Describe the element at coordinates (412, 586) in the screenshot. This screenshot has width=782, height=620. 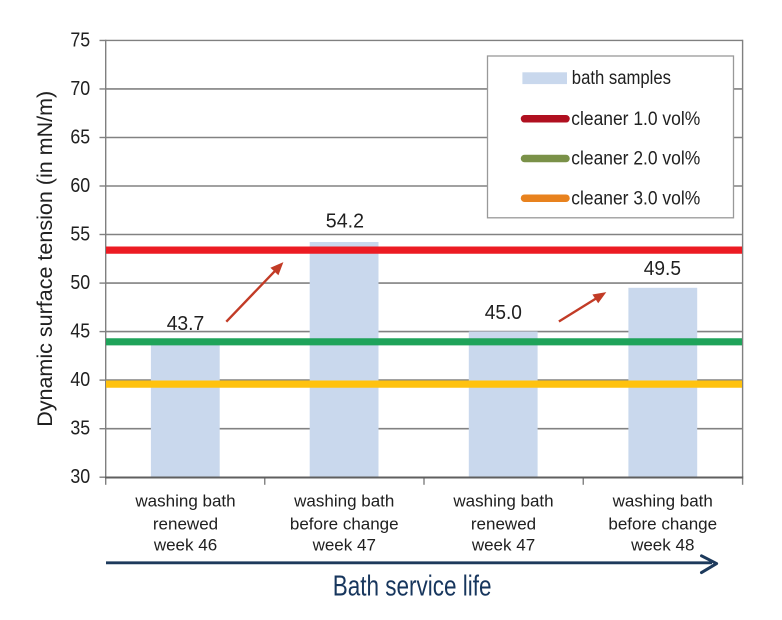
I see `svg-text: Bath service life` at that location.